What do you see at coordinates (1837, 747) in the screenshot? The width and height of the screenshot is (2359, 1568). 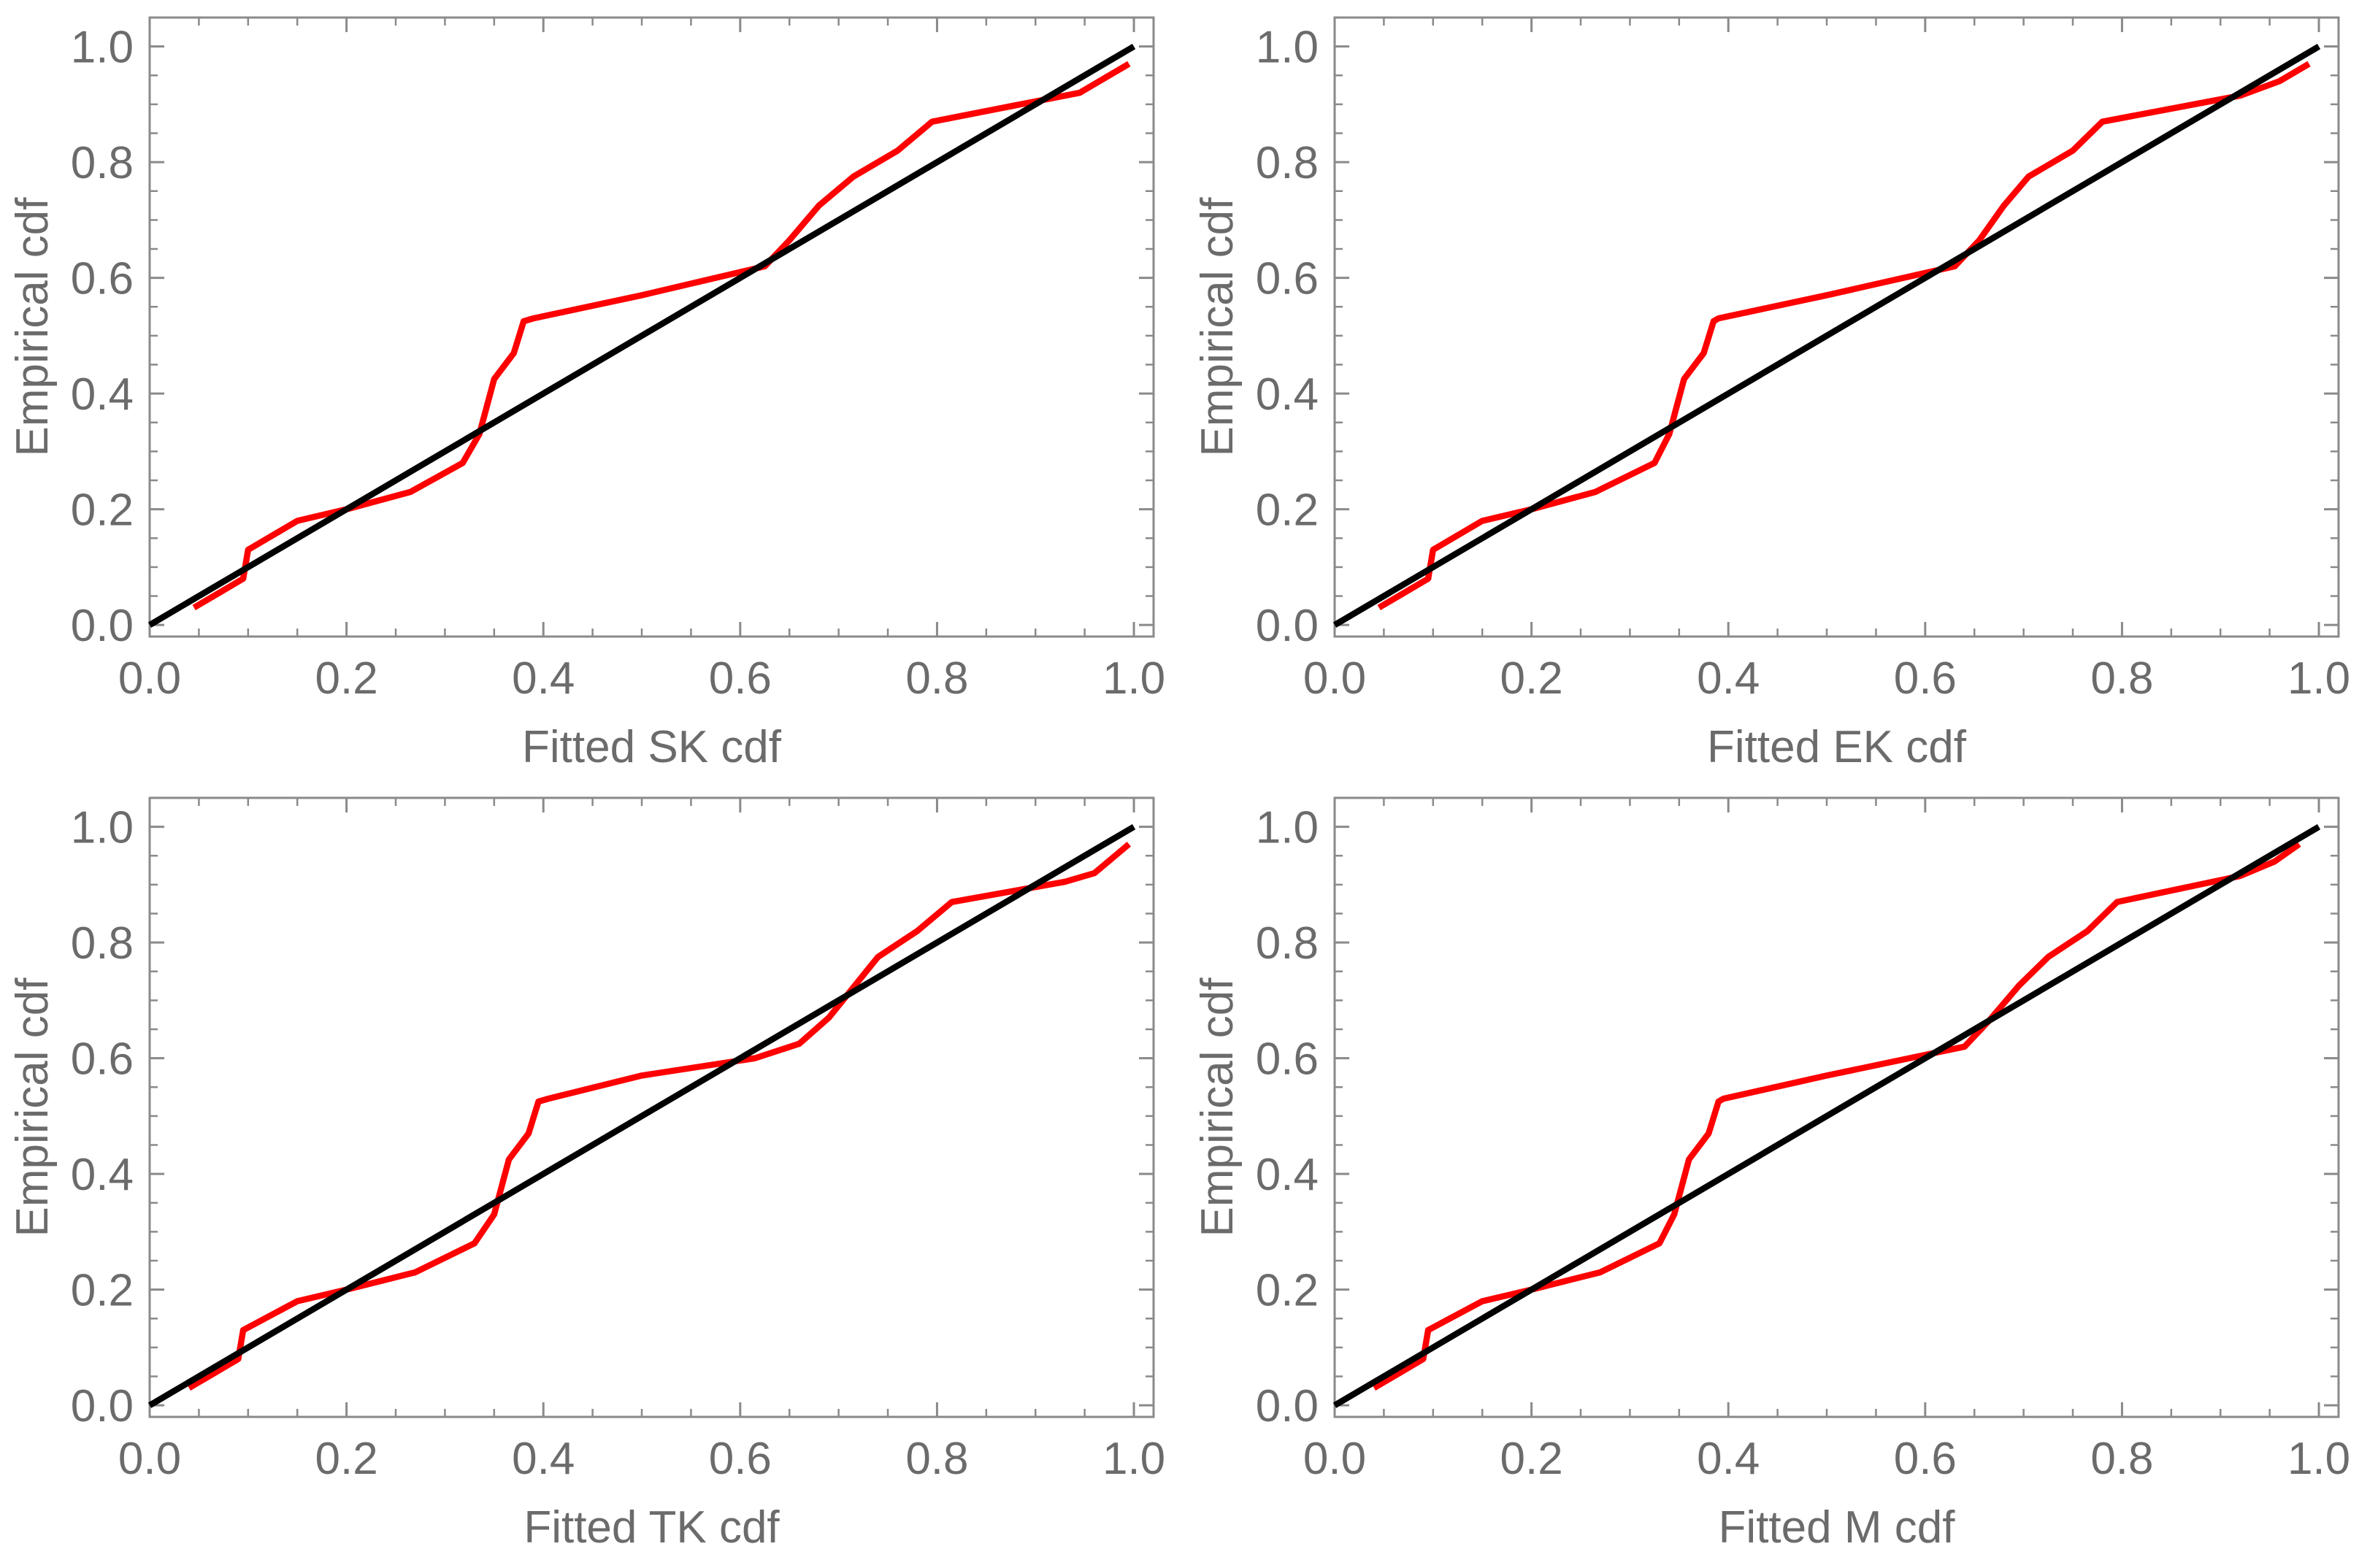 I see `x-axis-label: Fitted EK cdf` at bounding box center [1837, 747].